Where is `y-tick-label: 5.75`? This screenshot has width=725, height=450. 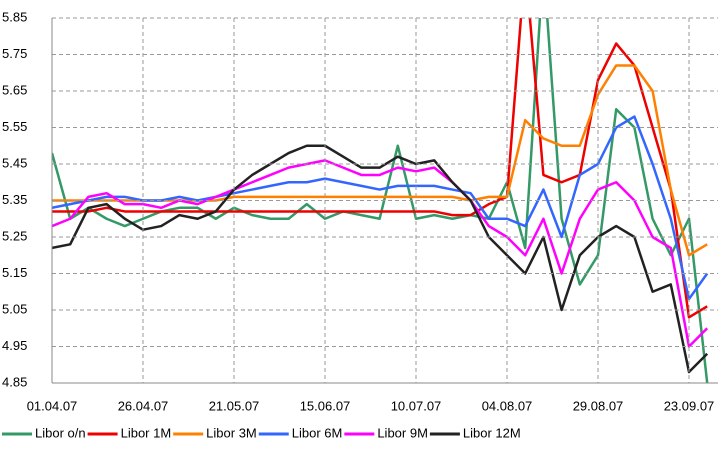
y-tick-label: 5.75 is located at coordinates (14, 53).